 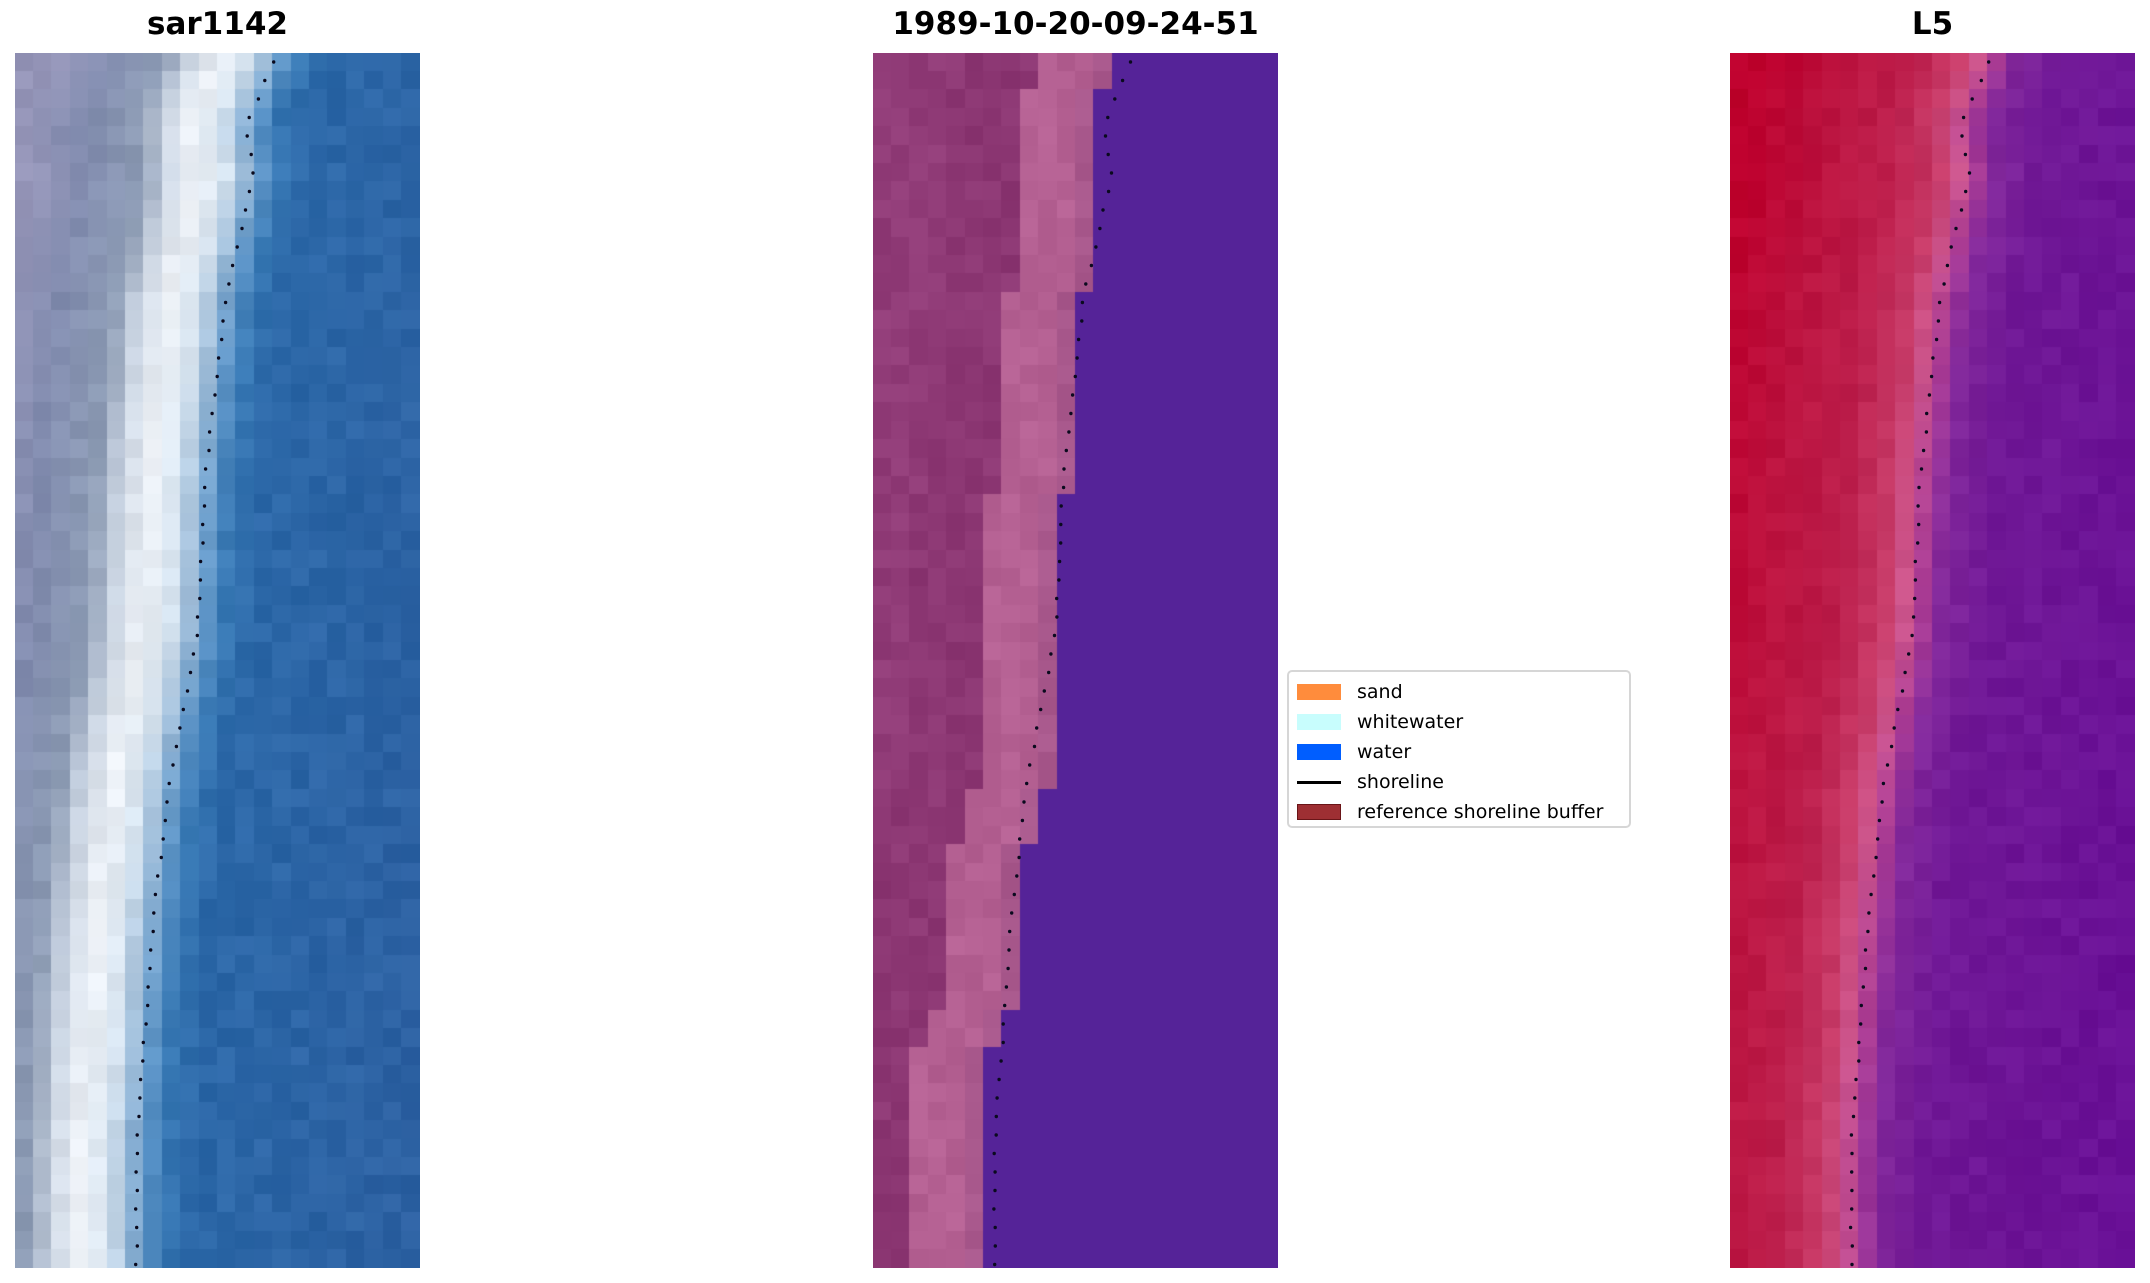 What do you see at coordinates (217, 24) in the screenshot?
I see `panel-title-rgb: sar1142` at bounding box center [217, 24].